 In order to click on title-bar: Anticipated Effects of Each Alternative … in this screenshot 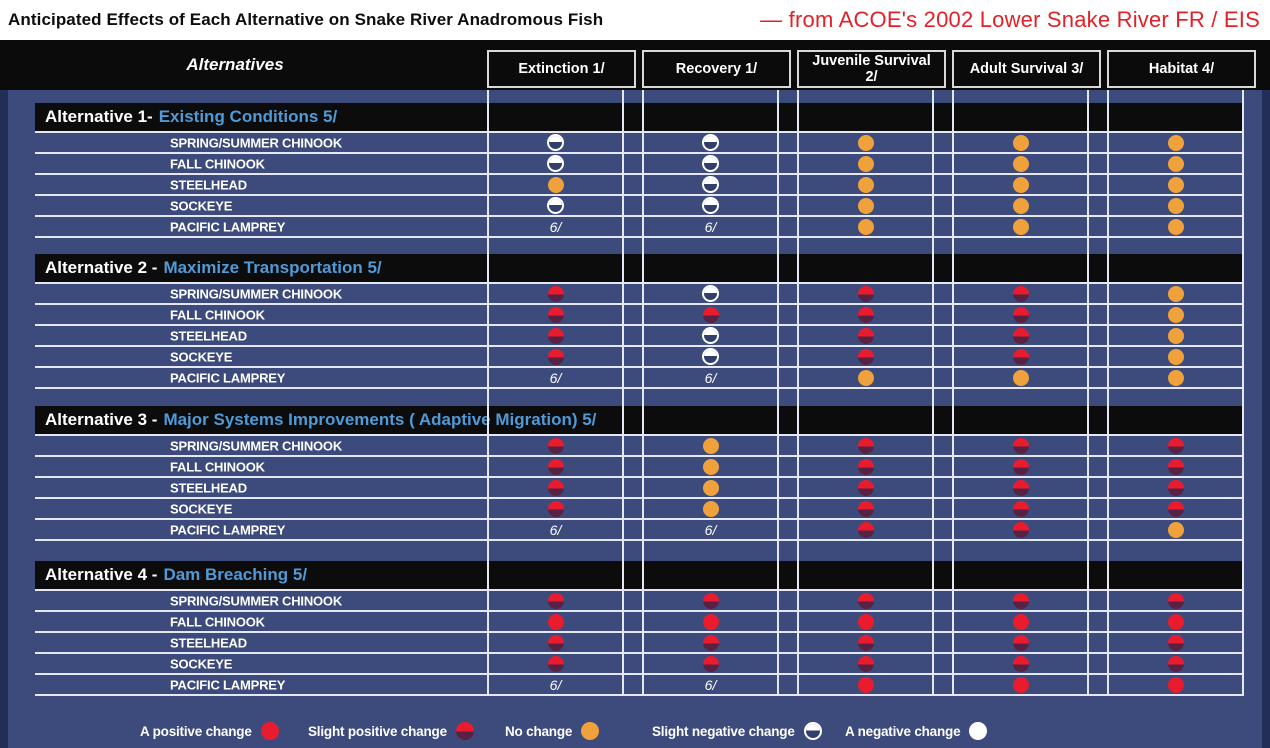, I will do `click(635, 20)`.